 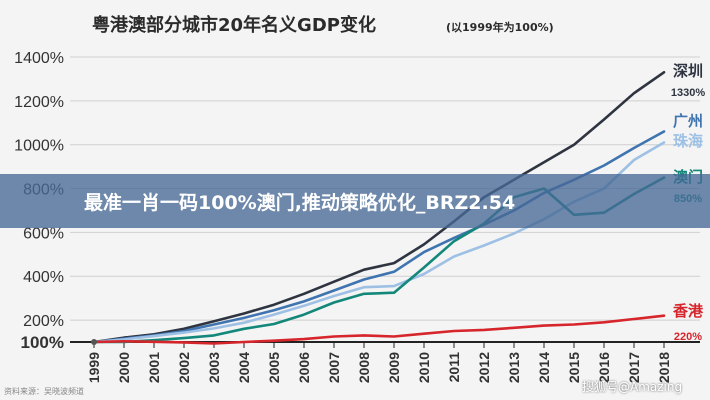 What do you see at coordinates (484, 367) in the screenshot?
I see `x-tick-label: 2012` at bounding box center [484, 367].